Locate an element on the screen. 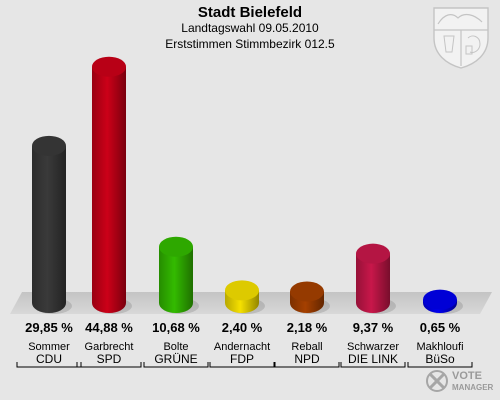  party-label: BüSo is located at coordinates (440, 359).